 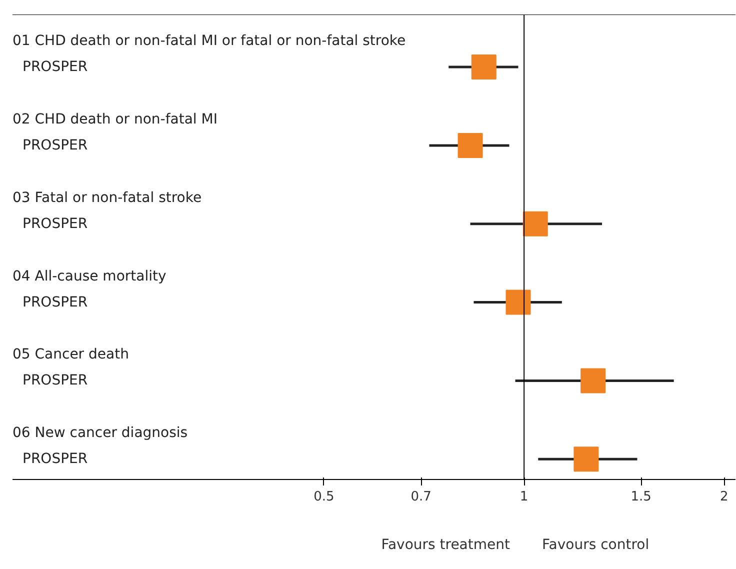 What do you see at coordinates (421, 497) in the screenshot?
I see `x-tick-label: 0.7` at bounding box center [421, 497].